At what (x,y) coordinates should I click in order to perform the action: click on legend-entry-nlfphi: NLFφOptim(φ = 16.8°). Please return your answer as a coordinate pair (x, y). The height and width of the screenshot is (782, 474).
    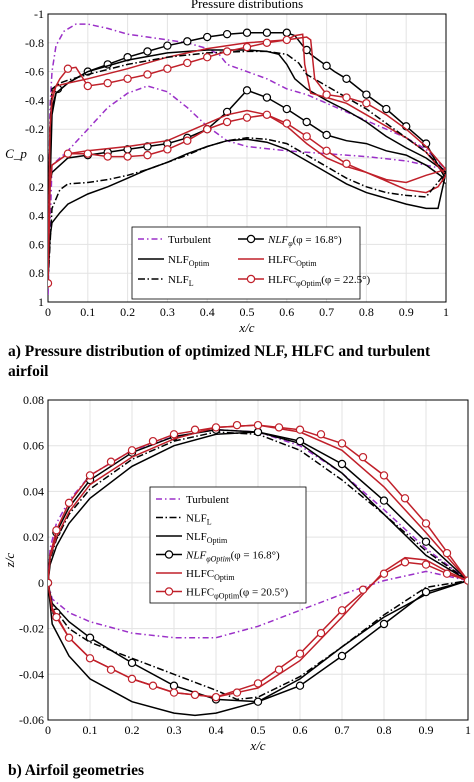
    Looking at the image, I should click on (232, 557).